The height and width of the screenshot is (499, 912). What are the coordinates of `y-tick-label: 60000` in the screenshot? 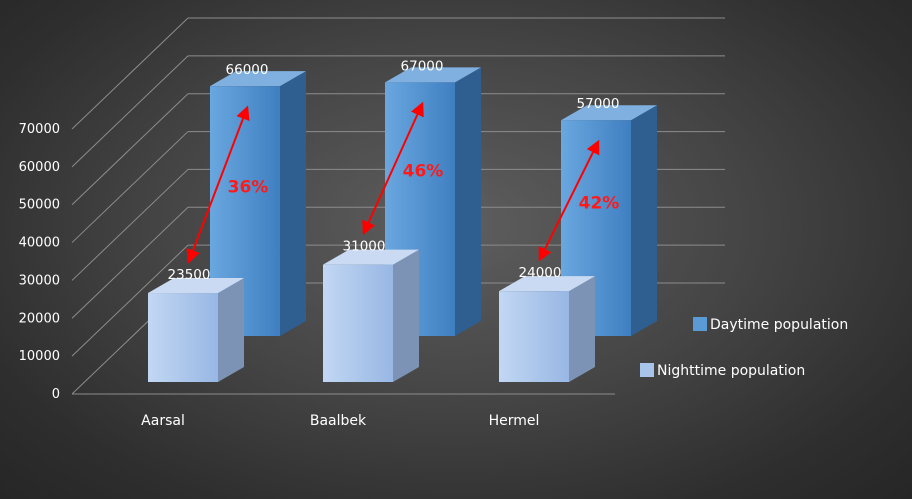 It's located at (39, 167).